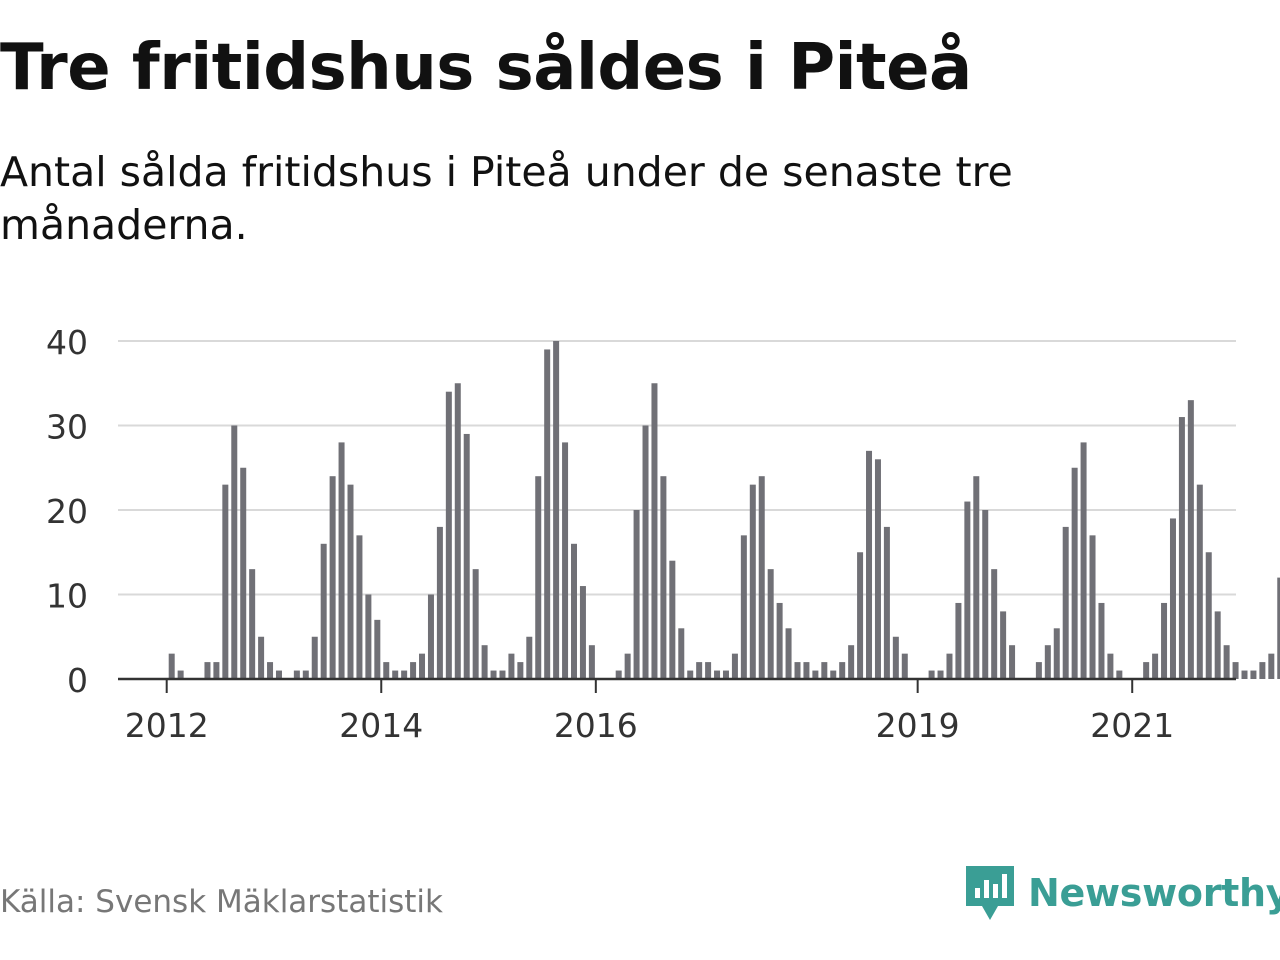 This screenshot has width=1280, height=960. What do you see at coordinates (67, 596) in the screenshot?
I see `y-tick-label: 10` at bounding box center [67, 596].